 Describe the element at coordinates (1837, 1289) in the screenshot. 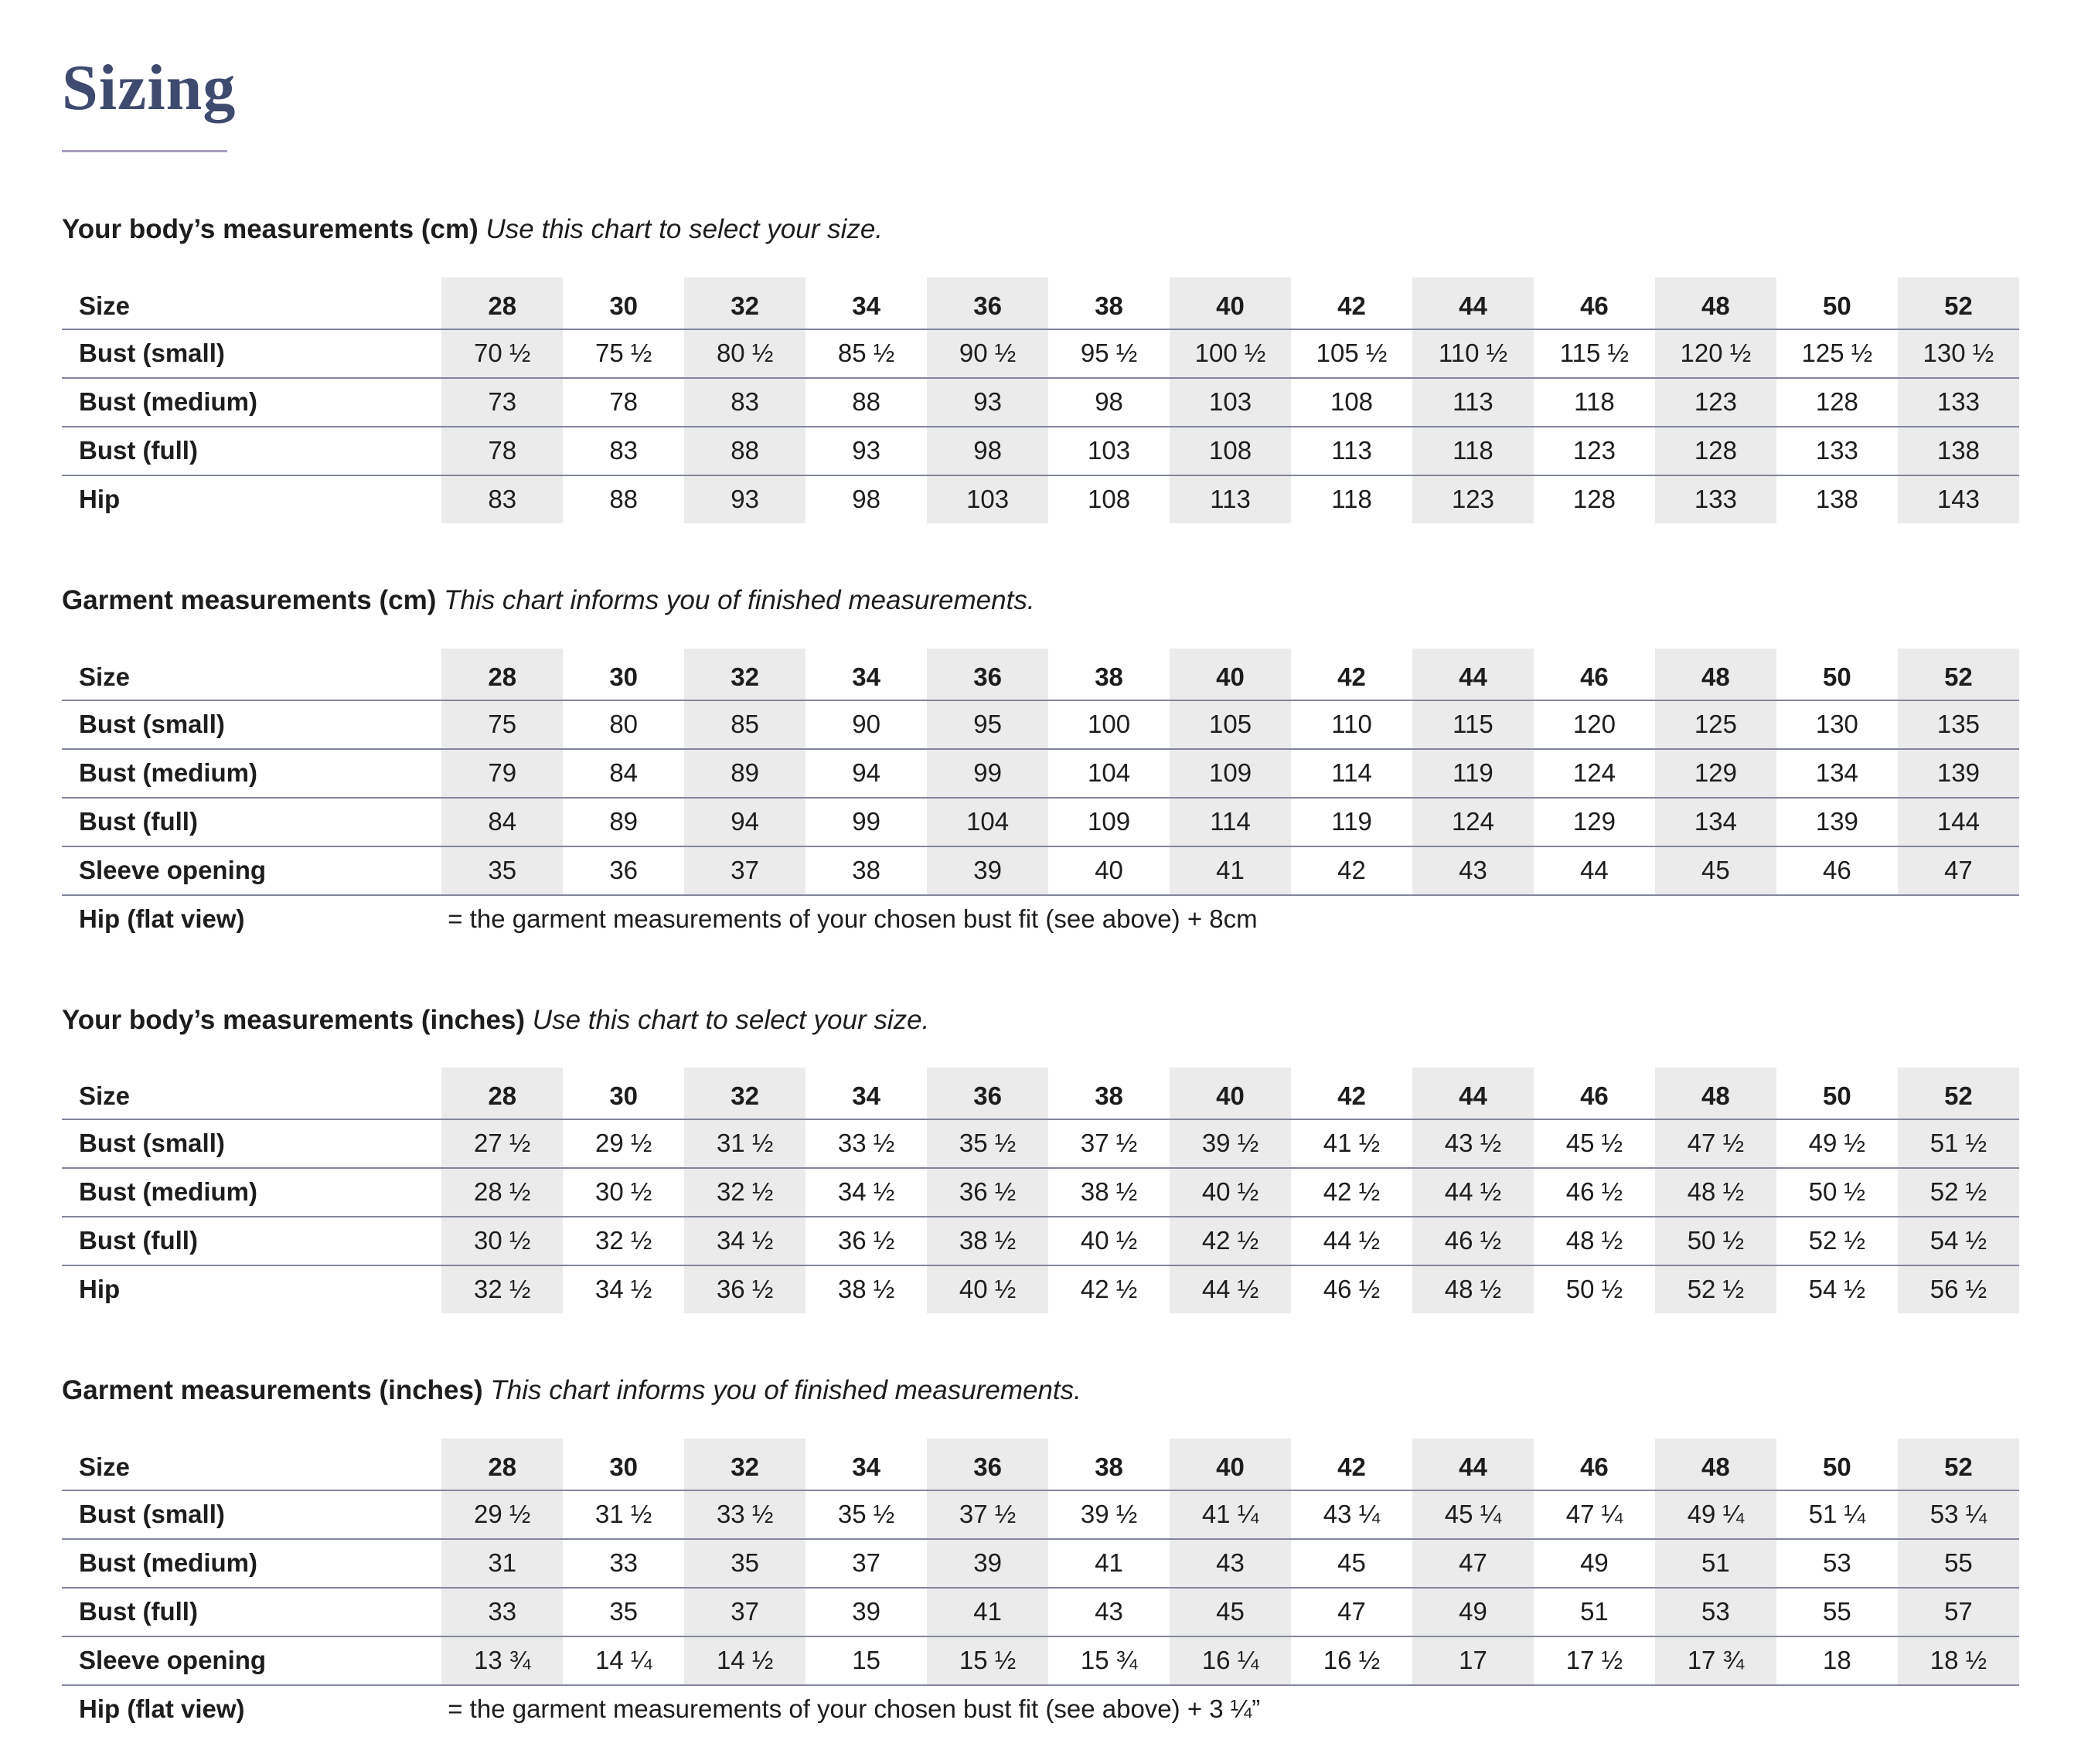

I see `measurement-cell: 54 ½` at that location.